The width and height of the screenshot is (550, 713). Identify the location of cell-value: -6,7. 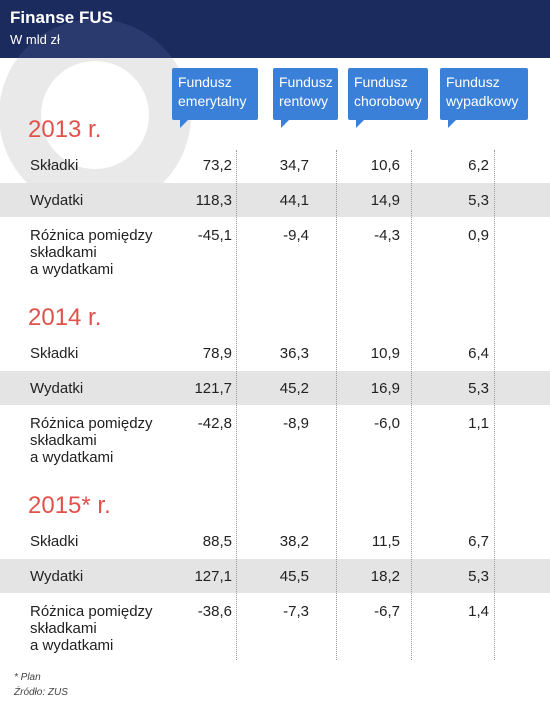
(387, 611).